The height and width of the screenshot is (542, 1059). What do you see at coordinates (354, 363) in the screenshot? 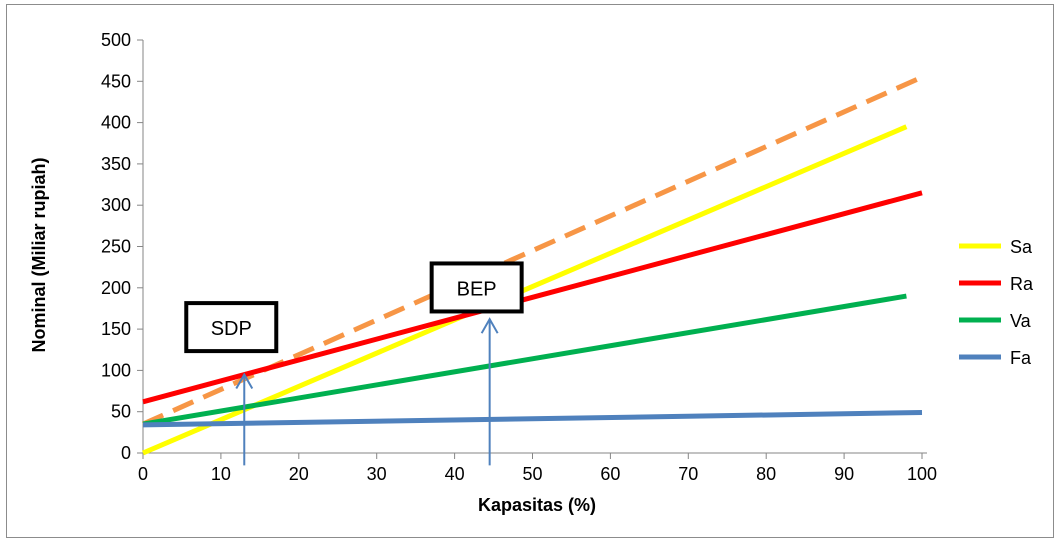
I see `annotation-layer: SDP BEP` at bounding box center [354, 363].